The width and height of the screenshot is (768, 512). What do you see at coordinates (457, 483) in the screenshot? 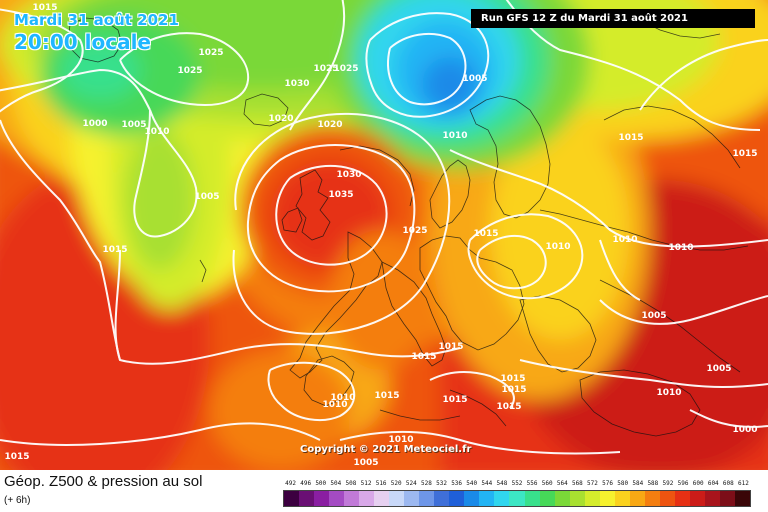
I see `scale-label: 536` at bounding box center [457, 483].